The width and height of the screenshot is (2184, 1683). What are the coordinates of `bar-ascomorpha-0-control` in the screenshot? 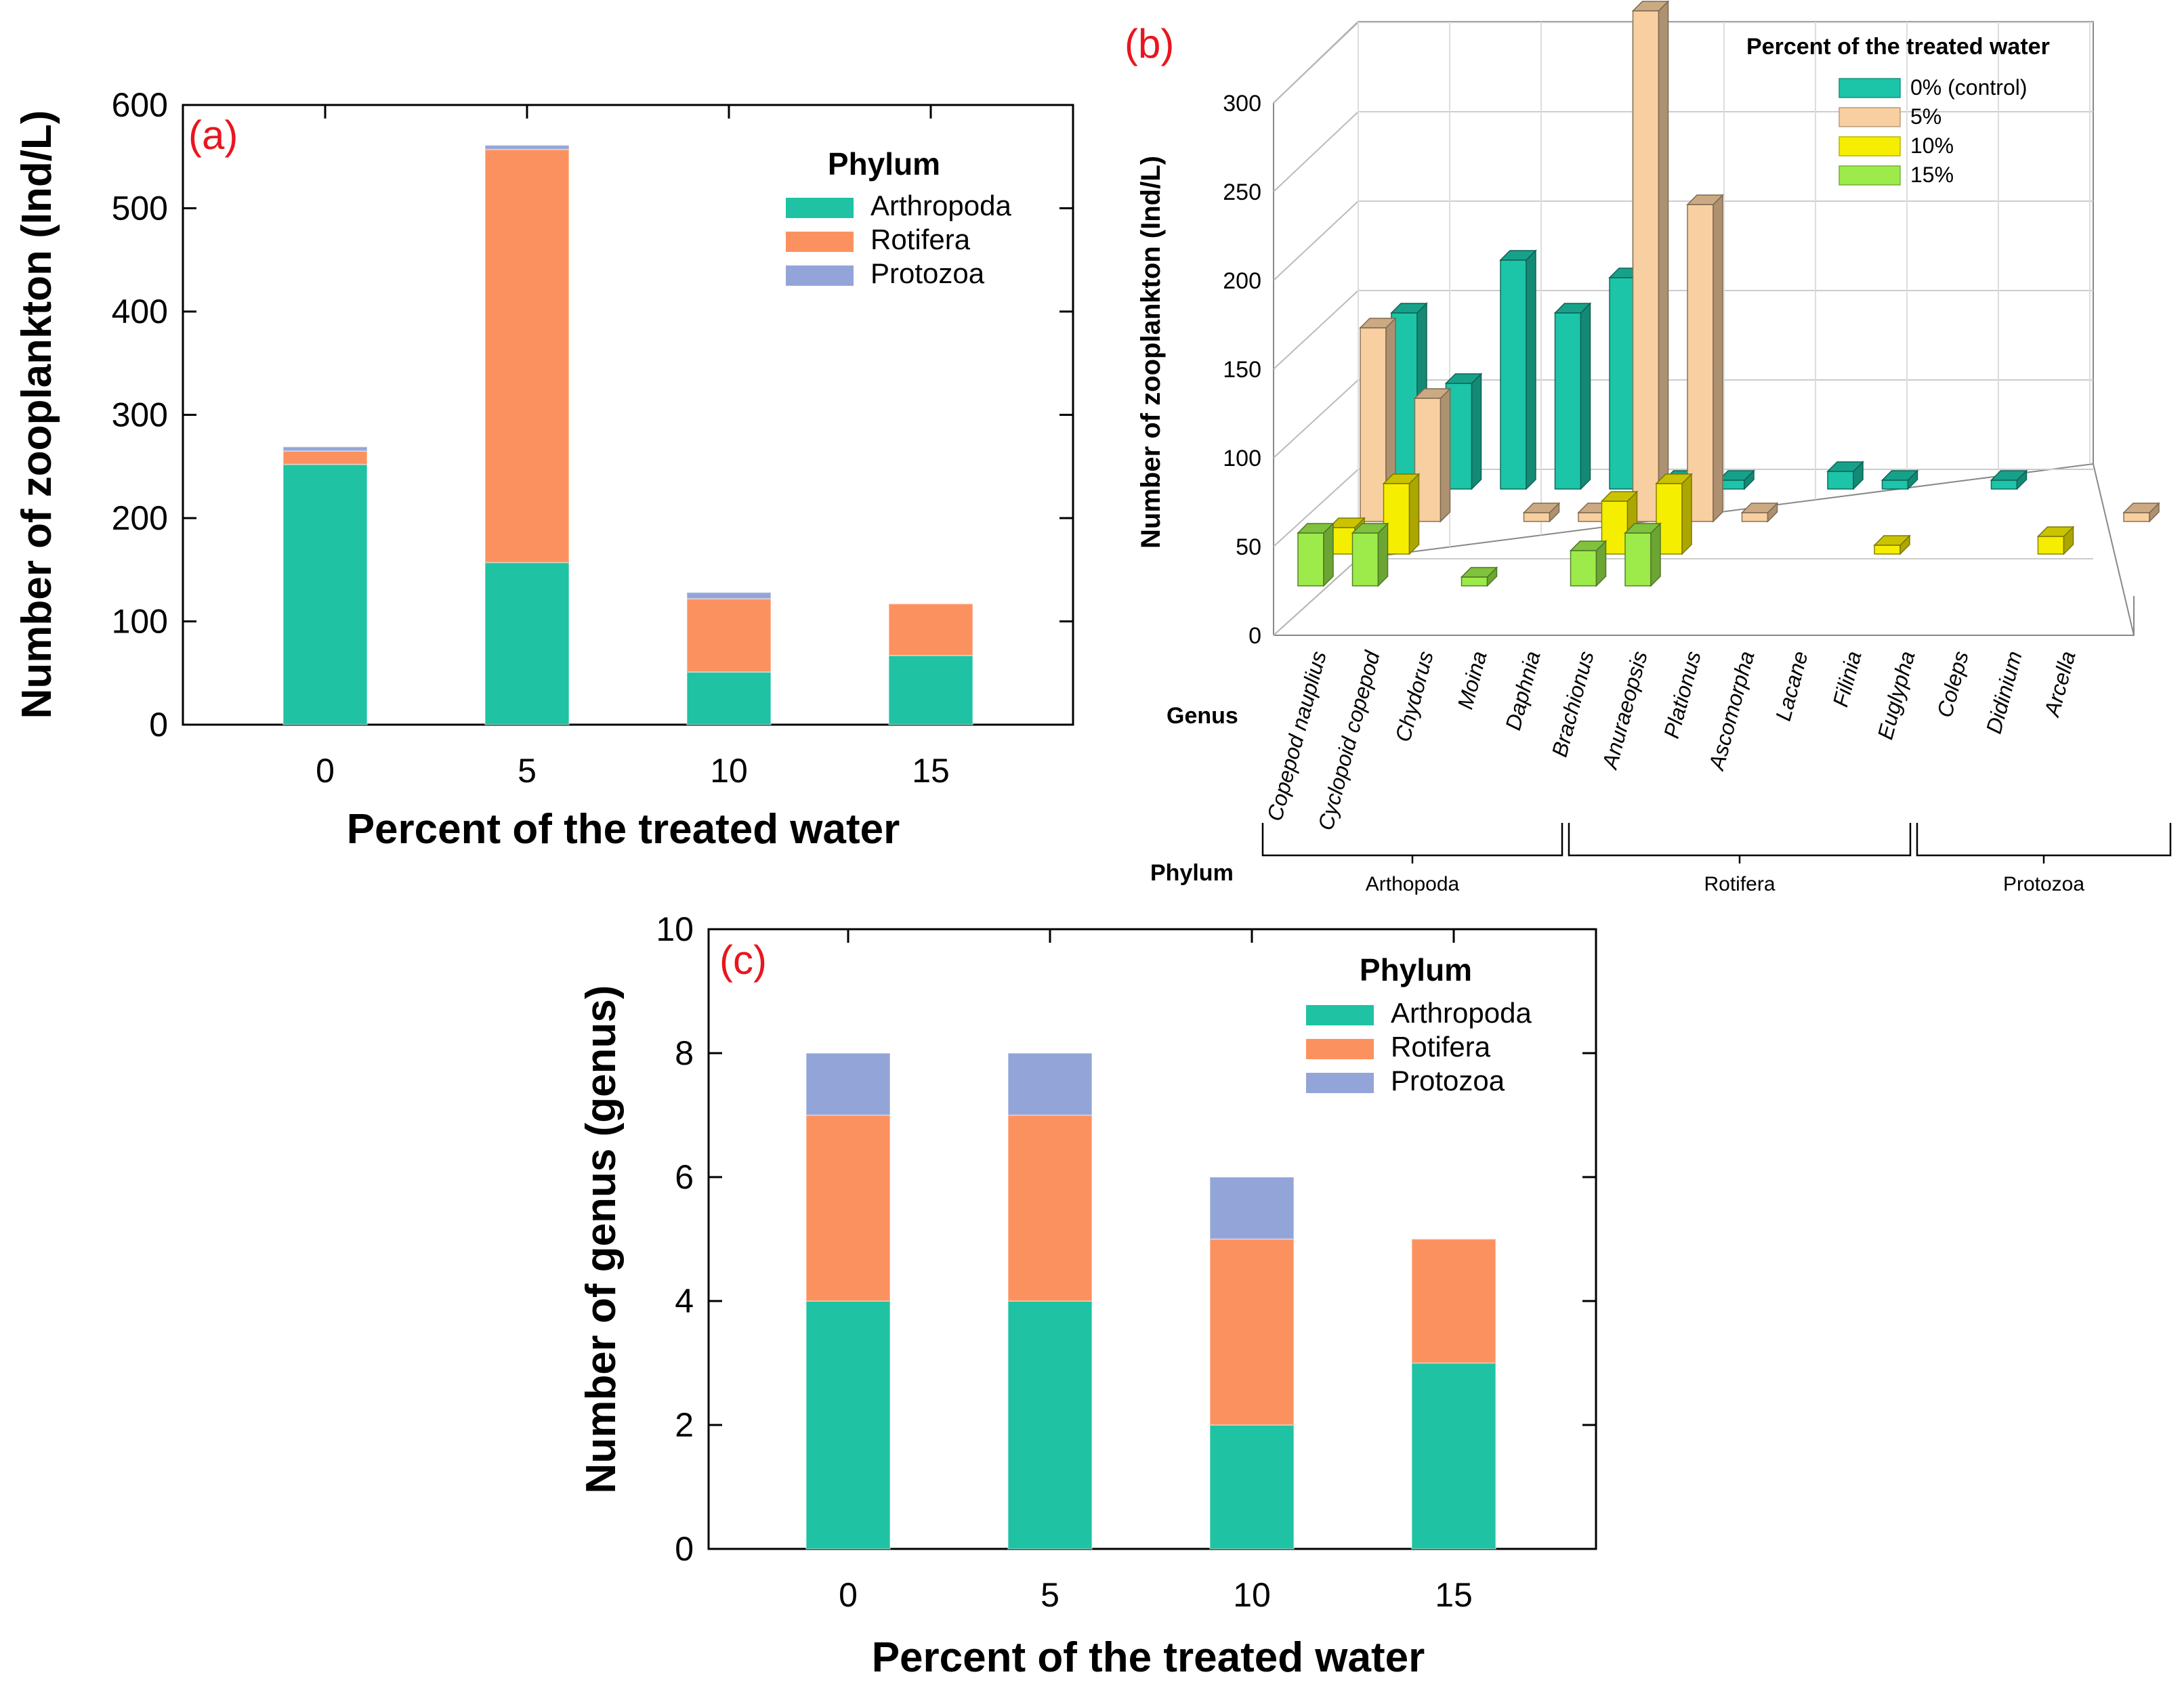 It's located at (1845, 476).